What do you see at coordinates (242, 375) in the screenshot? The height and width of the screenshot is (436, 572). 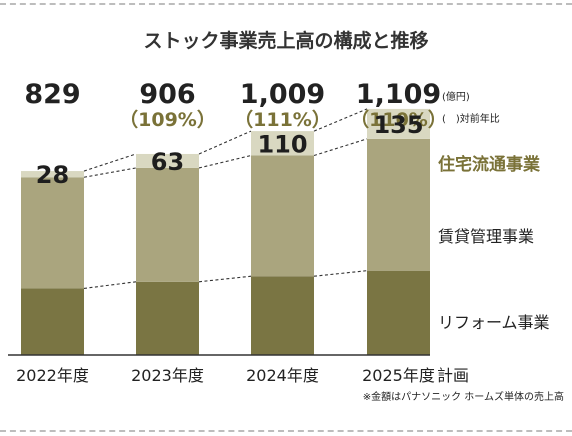 I see `category-labels: 2022年度 2023年度 2024年度 2025年度 計画` at bounding box center [242, 375].